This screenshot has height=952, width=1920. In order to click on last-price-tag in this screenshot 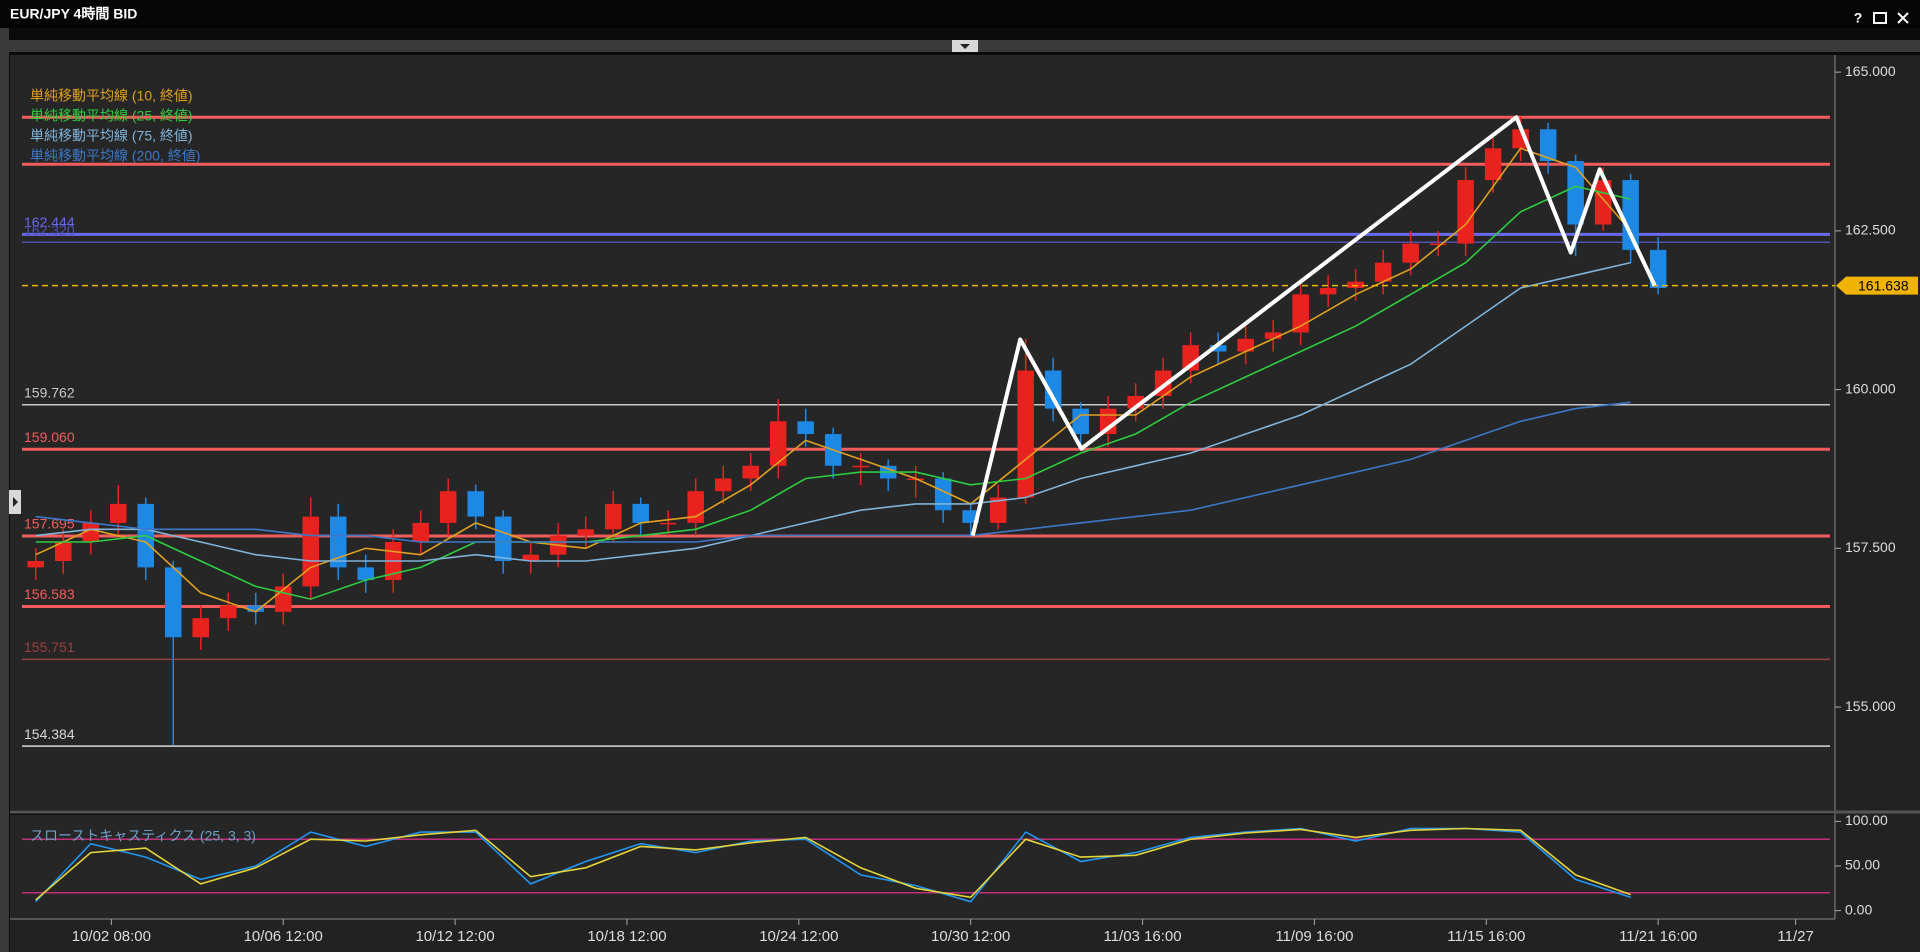, I will do `click(1877, 285)`.